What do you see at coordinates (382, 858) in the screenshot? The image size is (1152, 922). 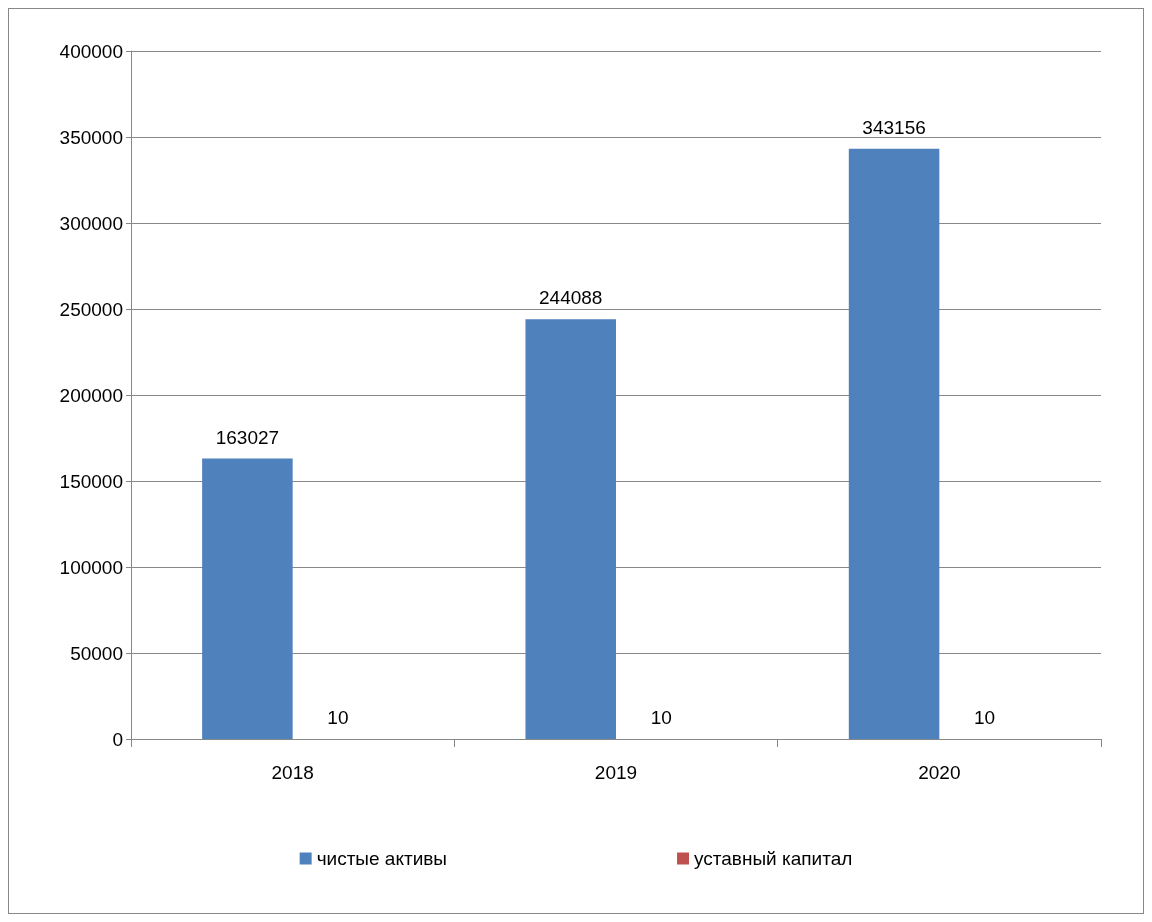 I see `legend-label: чистые активы` at bounding box center [382, 858].